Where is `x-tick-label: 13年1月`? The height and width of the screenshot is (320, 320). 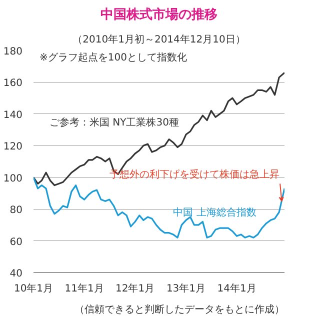
x-tick-label: 13年1月 is located at coordinates (186, 288).